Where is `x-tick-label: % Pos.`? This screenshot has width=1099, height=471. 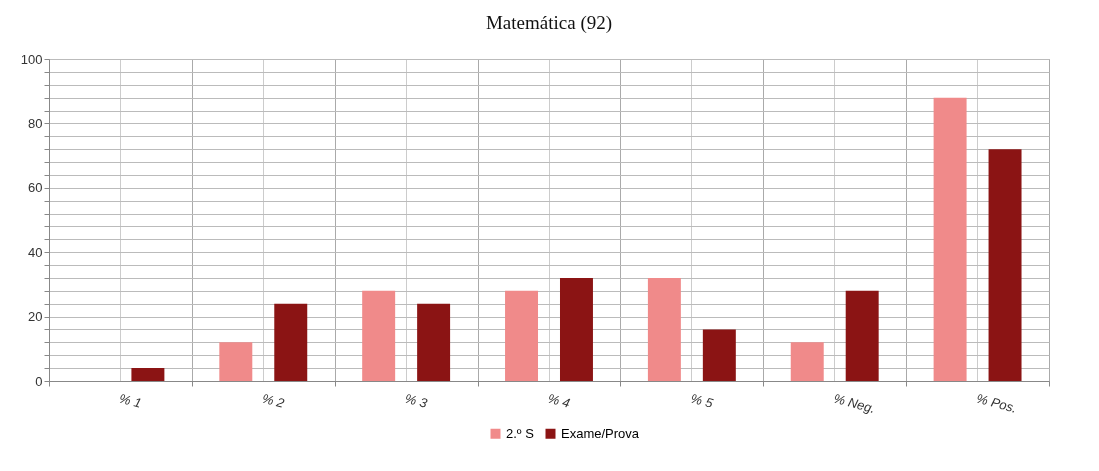
x-tick-label: % Pos. is located at coordinates (996, 403).